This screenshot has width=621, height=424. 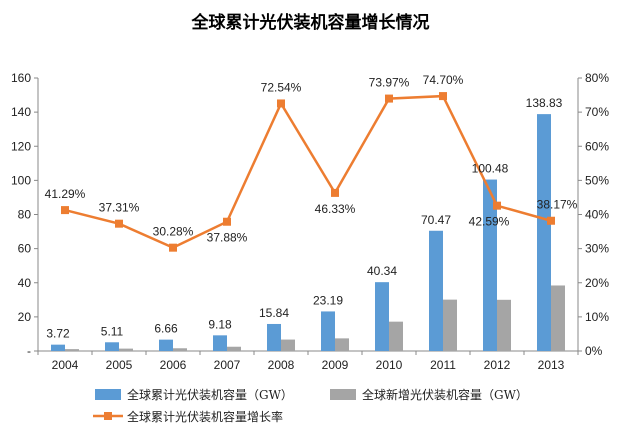 I want to click on right-tick-label: 40%, so click(x=597, y=215).